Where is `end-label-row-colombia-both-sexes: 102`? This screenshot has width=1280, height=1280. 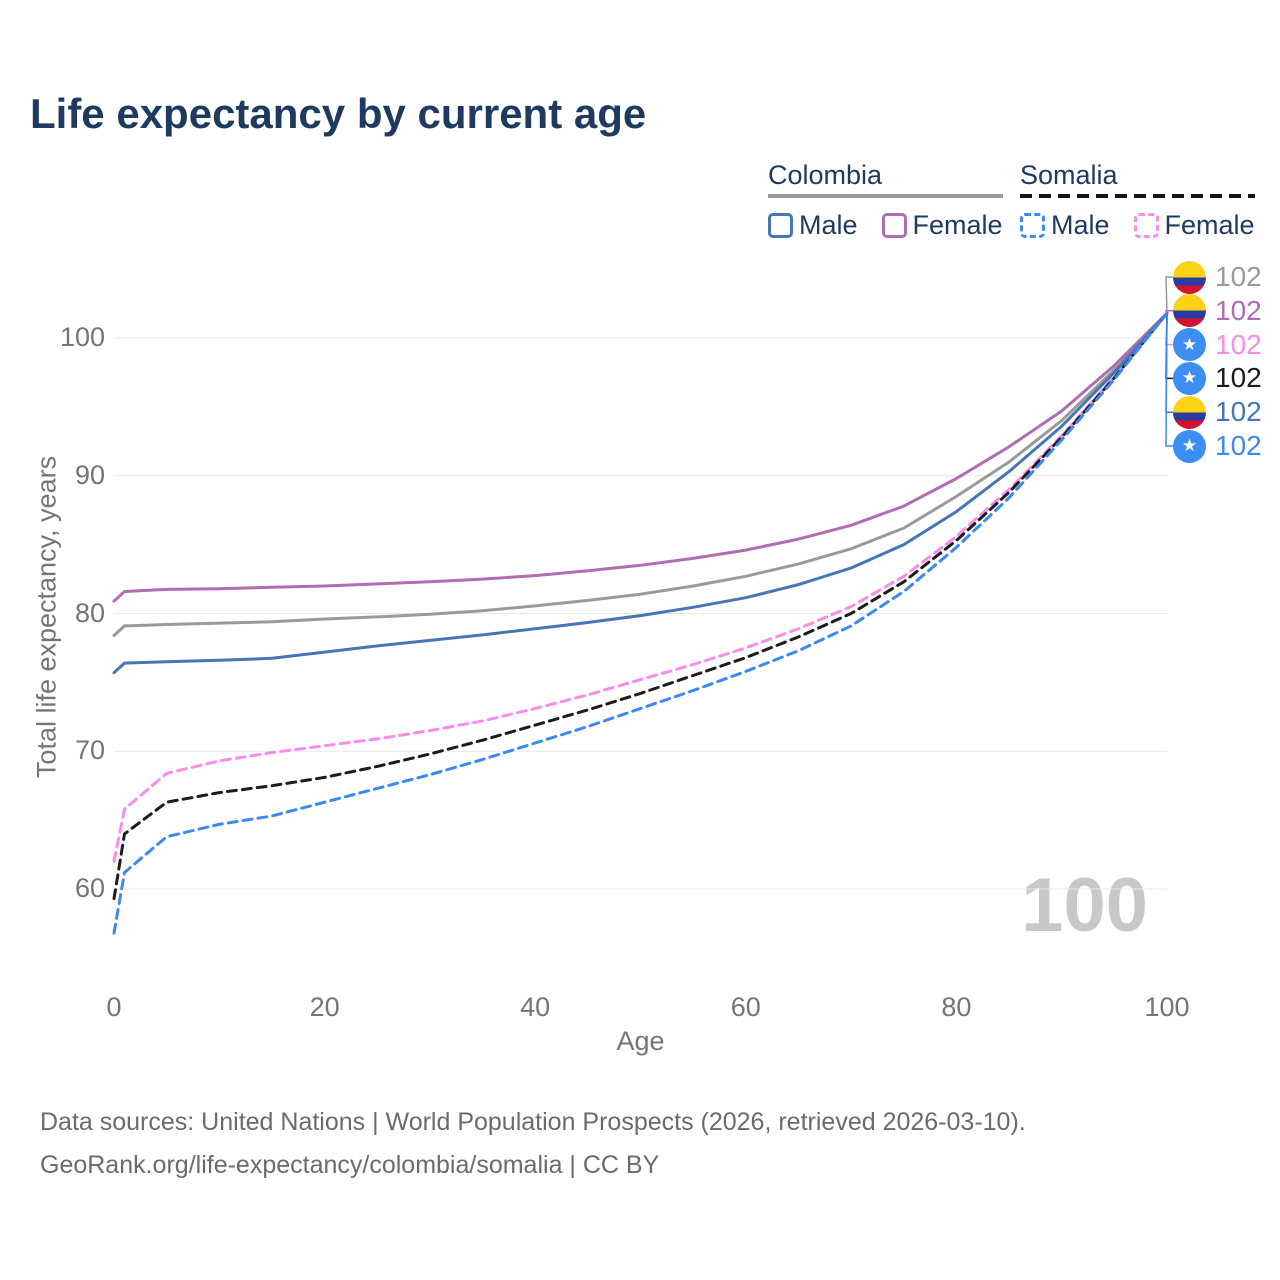
end-label-row-colombia-both-sexes: 102 is located at coordinates (1217, 277).